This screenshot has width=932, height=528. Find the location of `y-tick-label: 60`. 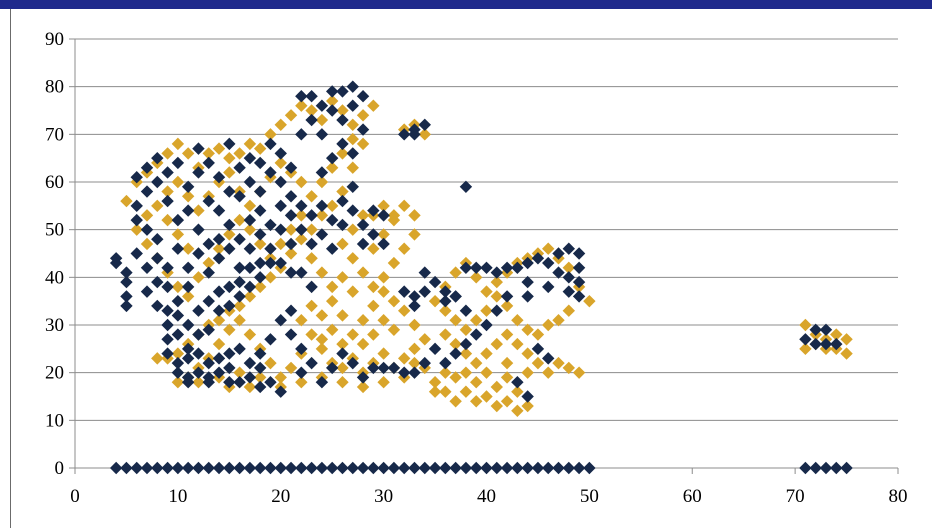

y-tick-label: 60 is located at coordinates (54, 182).